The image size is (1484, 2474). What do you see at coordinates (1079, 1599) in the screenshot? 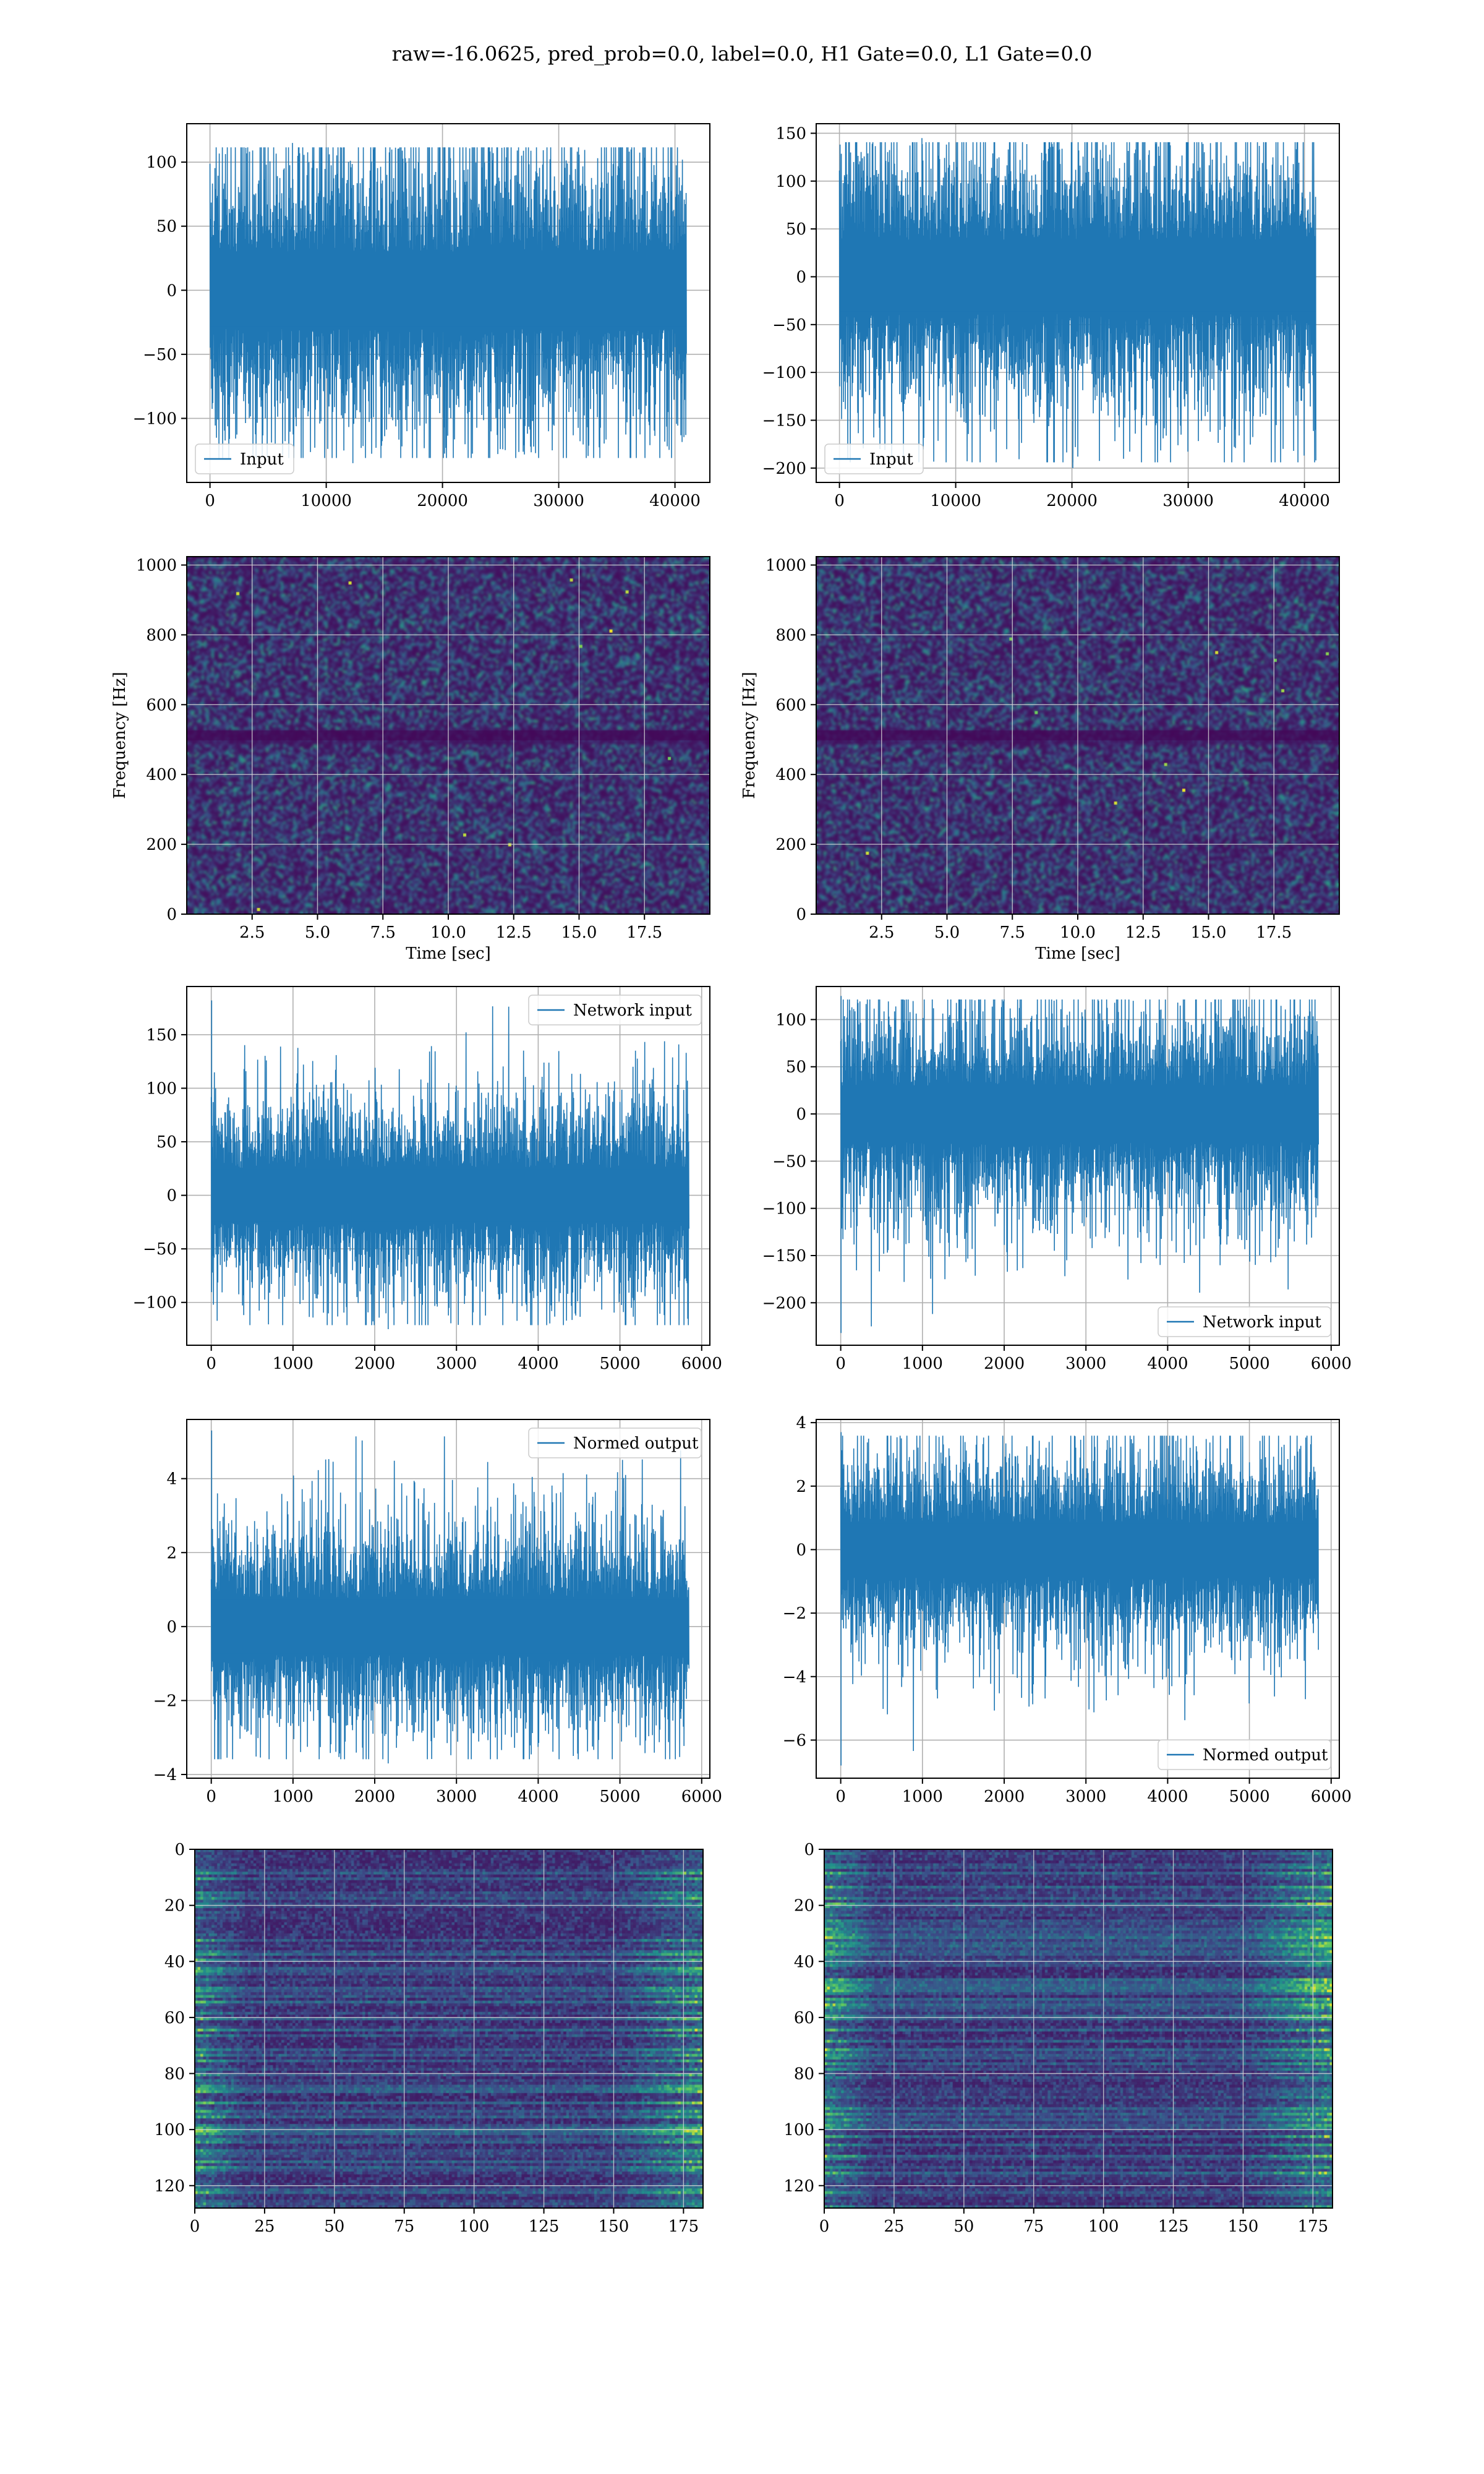
I see `series-normed-output-l1` at bounding box center [1079, 1599].